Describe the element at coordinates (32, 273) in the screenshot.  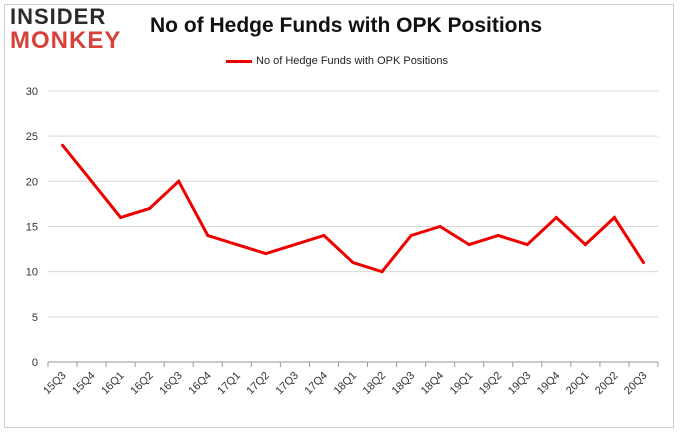
I see `y-tick-label-10: 10` at that location.